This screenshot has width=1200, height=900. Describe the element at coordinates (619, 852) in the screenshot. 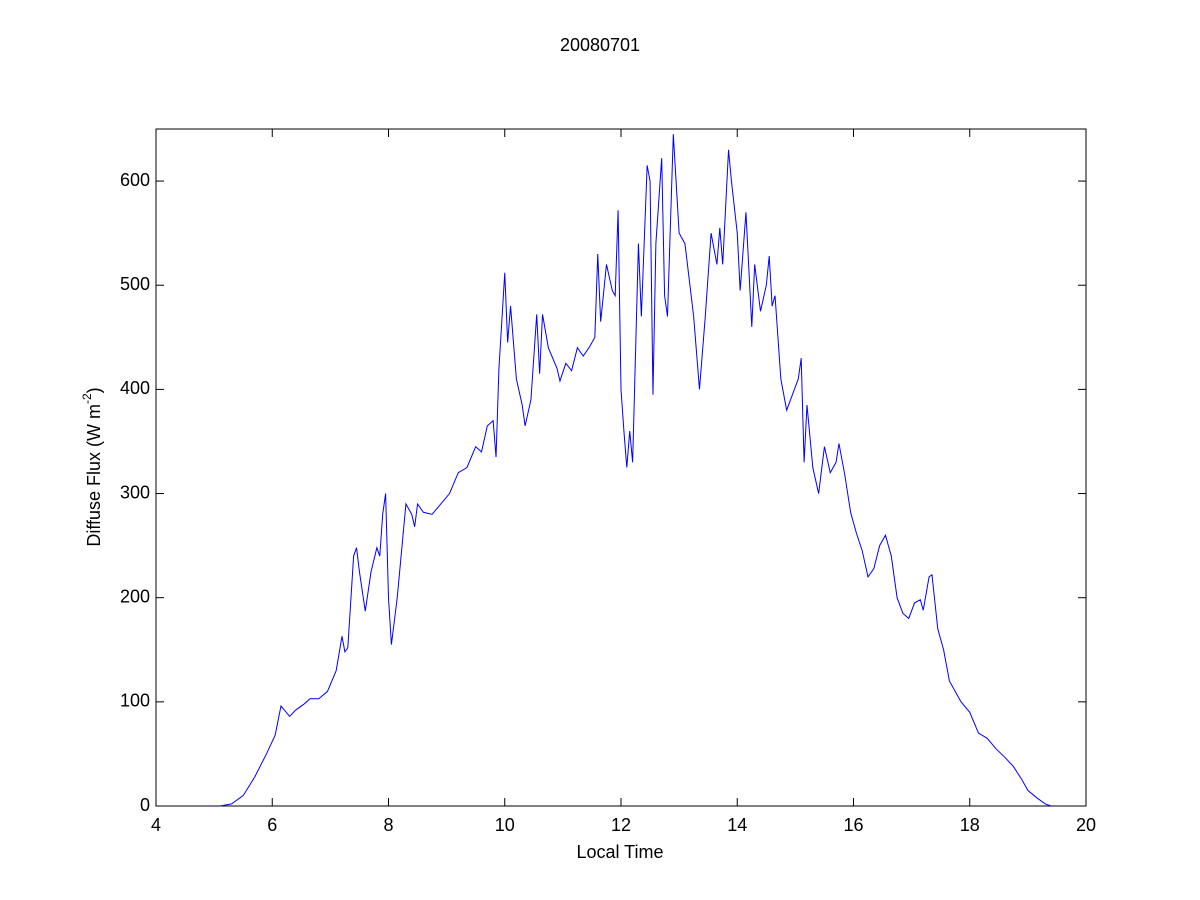

I see `x-axis-label: Local Time` at that location.